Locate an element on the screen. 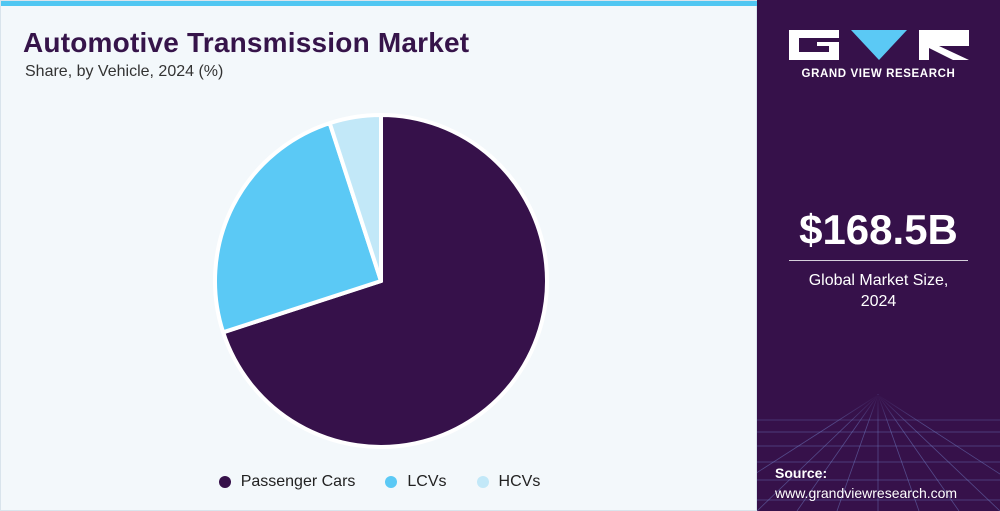 This screenshot has height=511, width=1000. chart-legend: Passenger Cars LCVs HCVs is located at coordinates (379, 482).